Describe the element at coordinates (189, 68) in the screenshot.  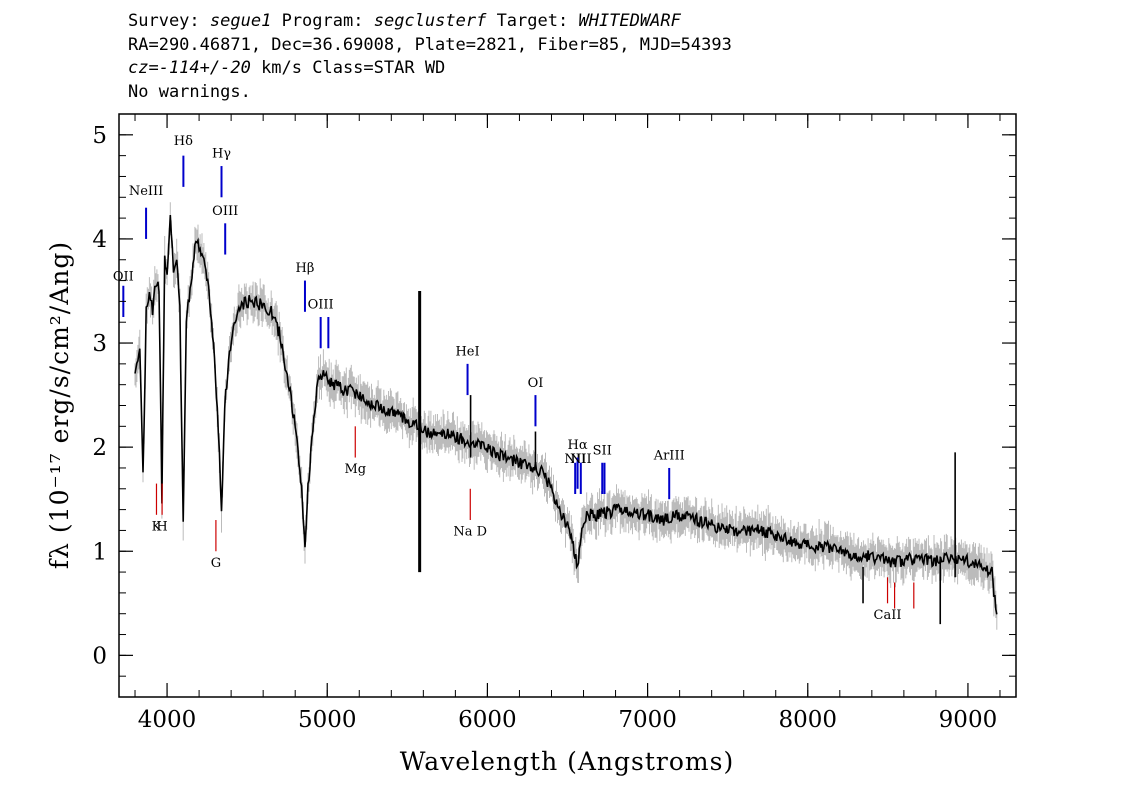
I see `redshift-value: cz=-114+/-20` at that location.